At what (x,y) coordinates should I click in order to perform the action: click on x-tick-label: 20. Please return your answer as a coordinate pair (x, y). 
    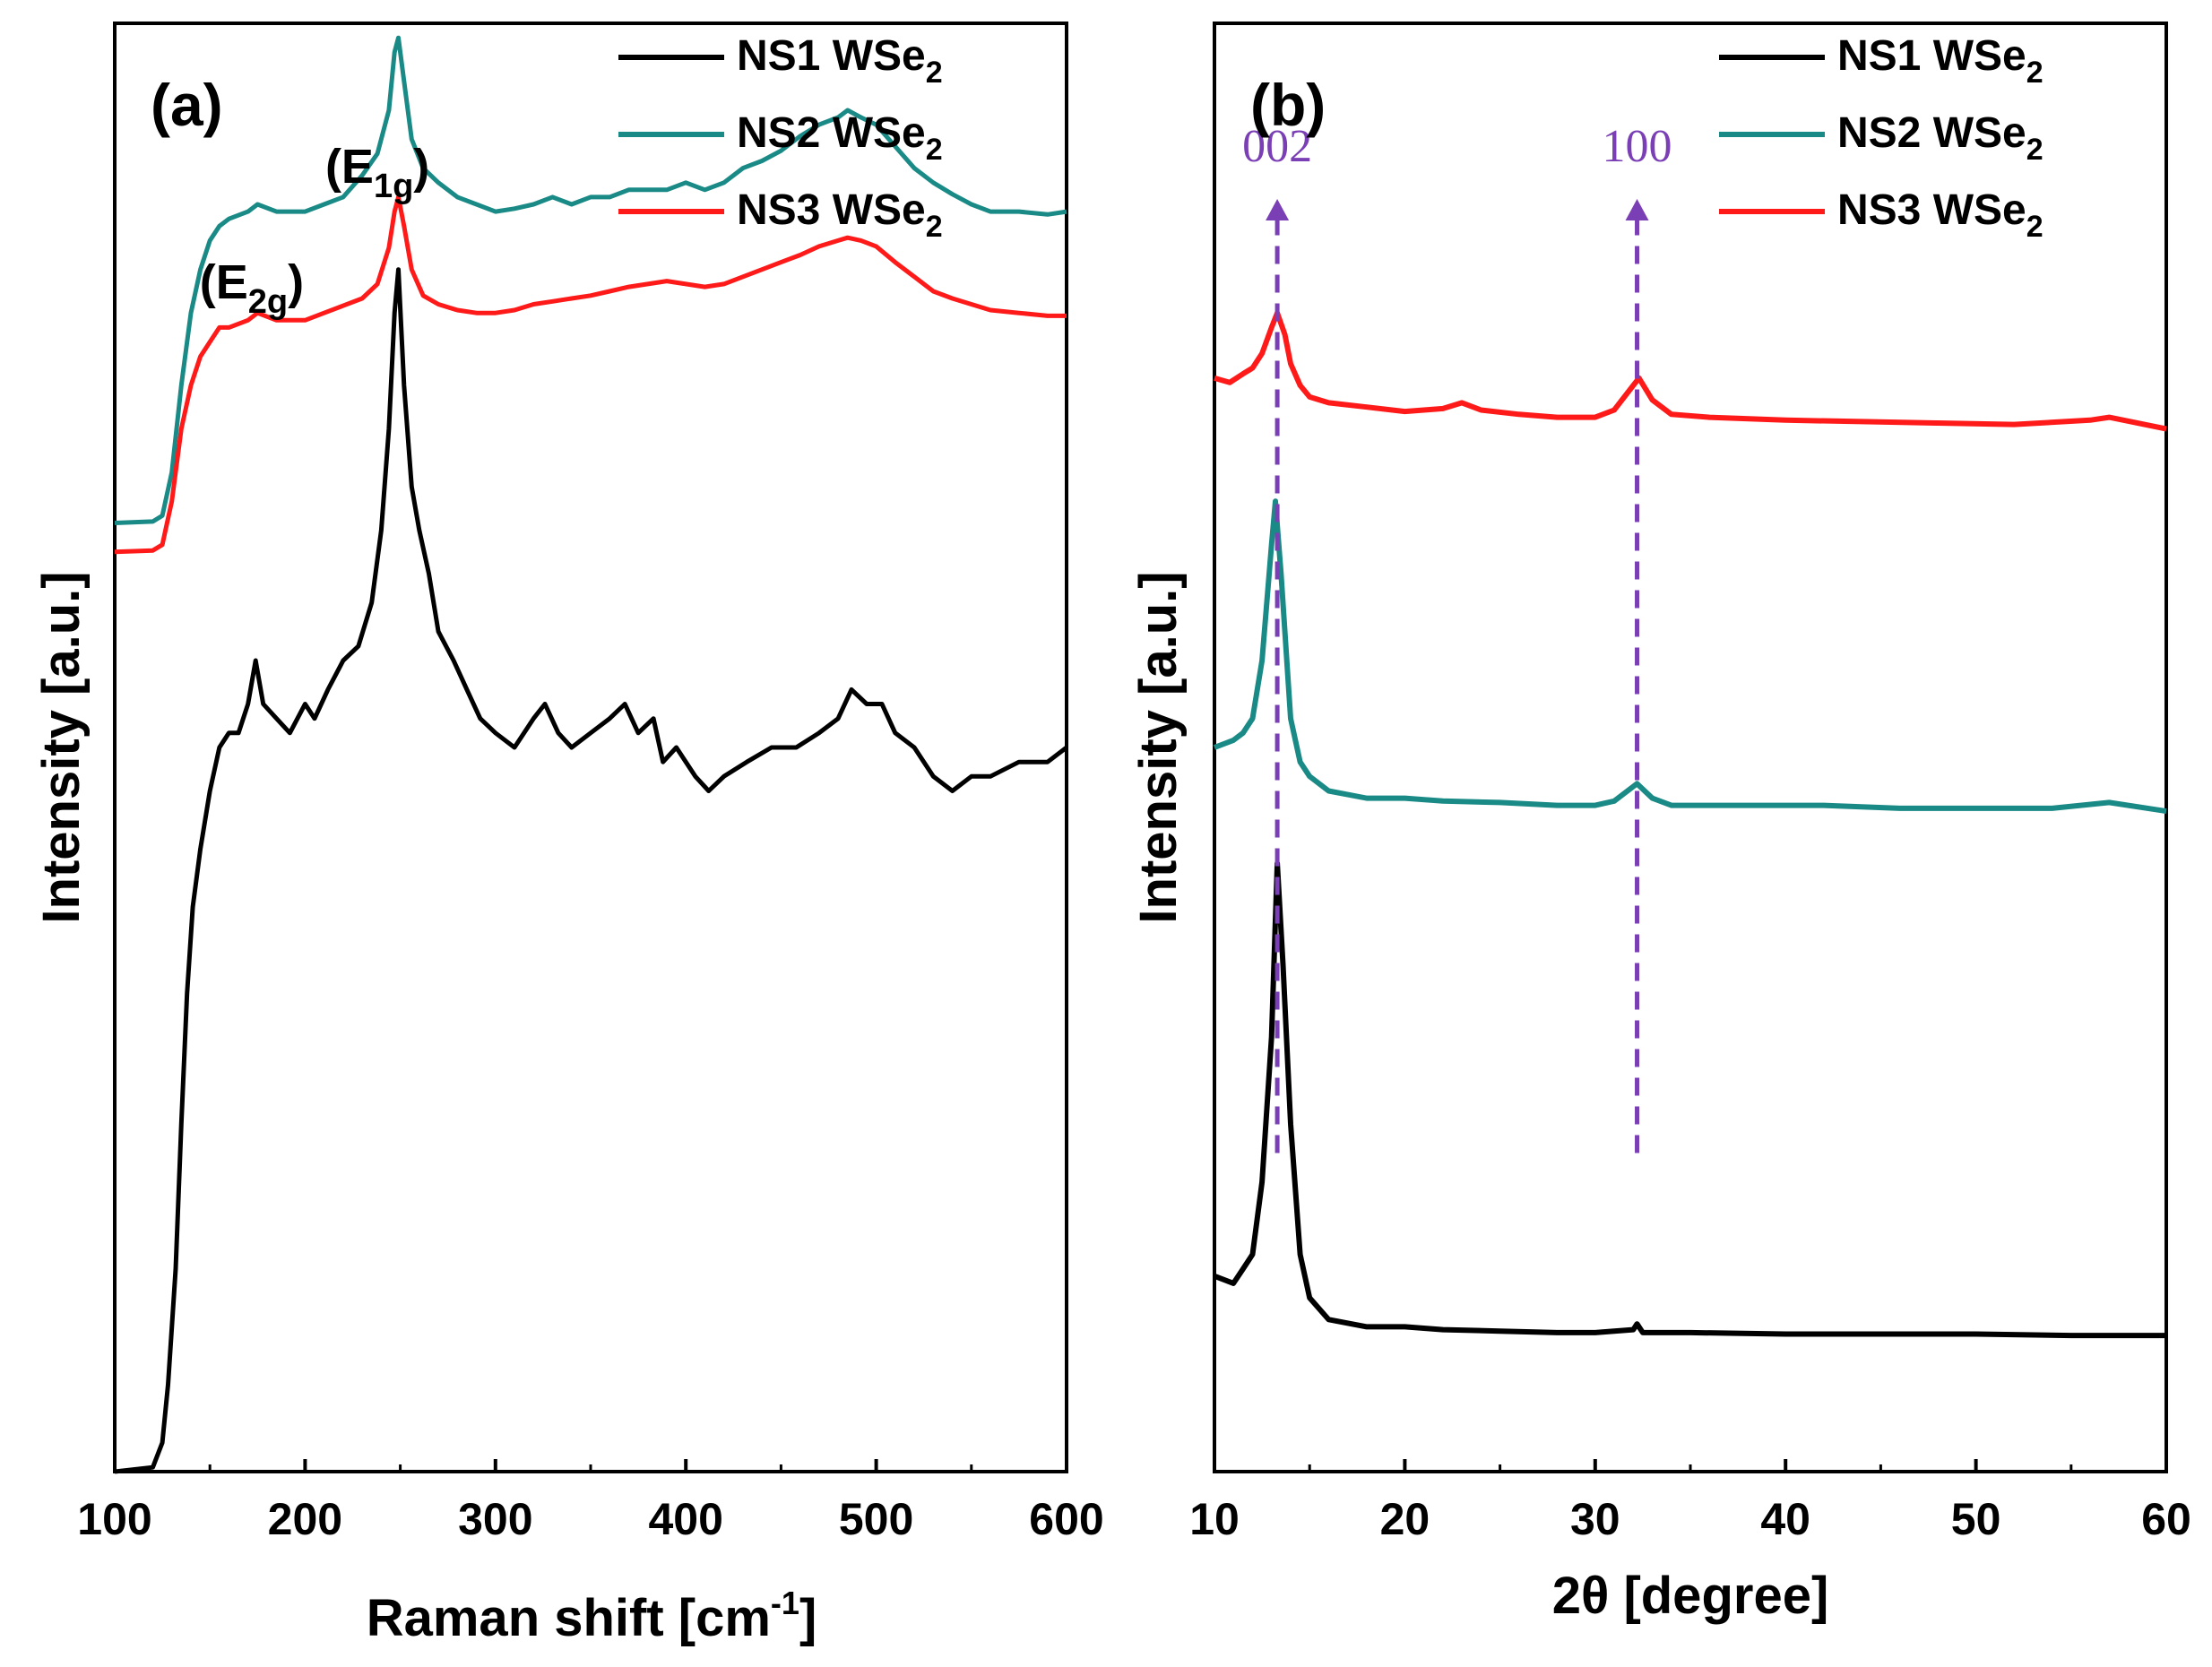
    Looking at the image, I should click on (1405, 1519).